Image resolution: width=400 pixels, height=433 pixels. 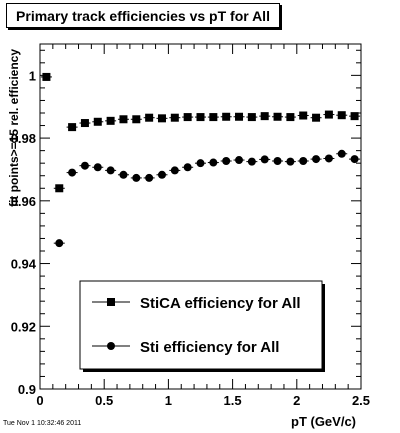 I want to click on x-axis-label: pT (GeV/c), so click(x=324, y=421).